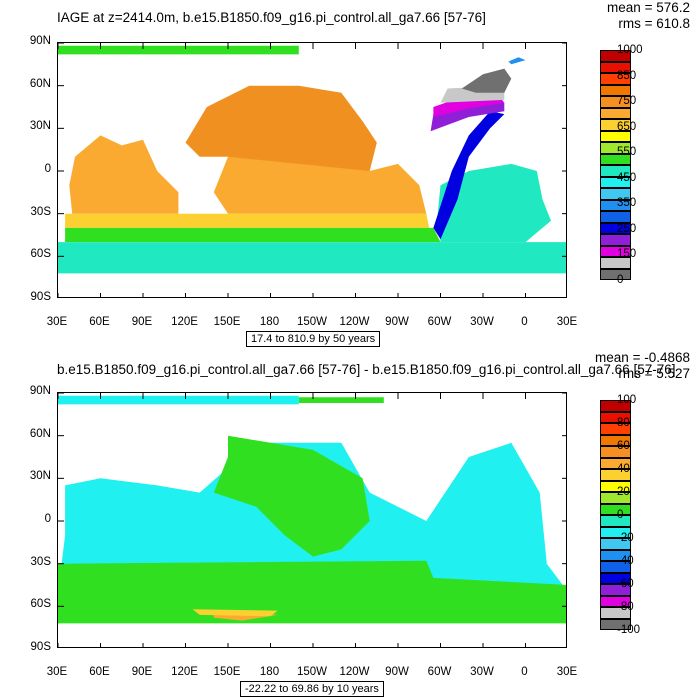 The width and height of the screenshot is (700, 700). I want to click on top-range-label: 17.4 to 810.9 by 50 years, so click(313, 339).